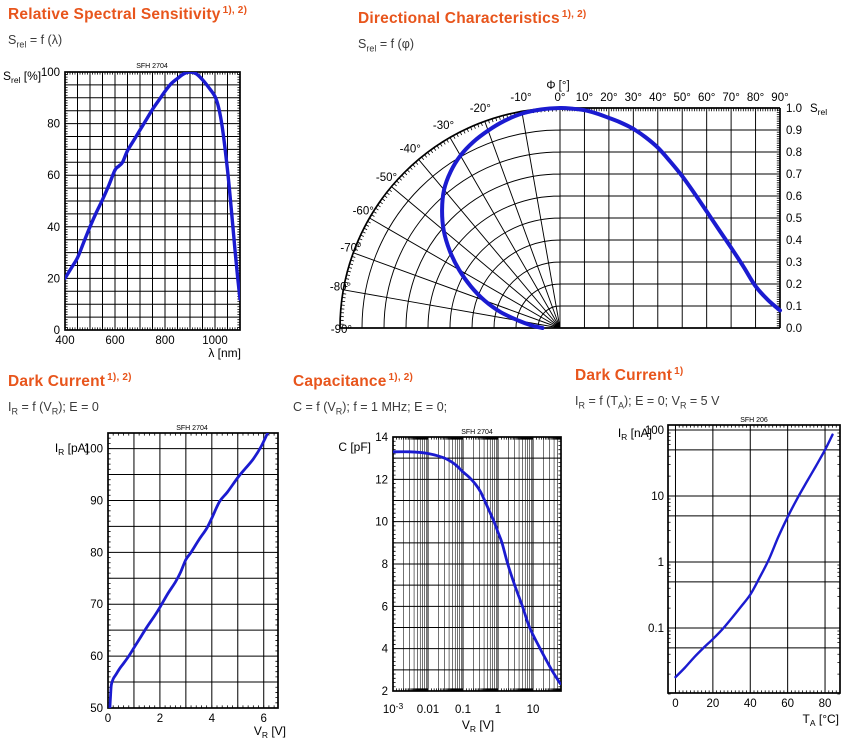 The height and width of the screenshot is (742, 848). Describe the element at coordinates (818, 110) in the screenshot. I see `svg-text: Srel` at that location.